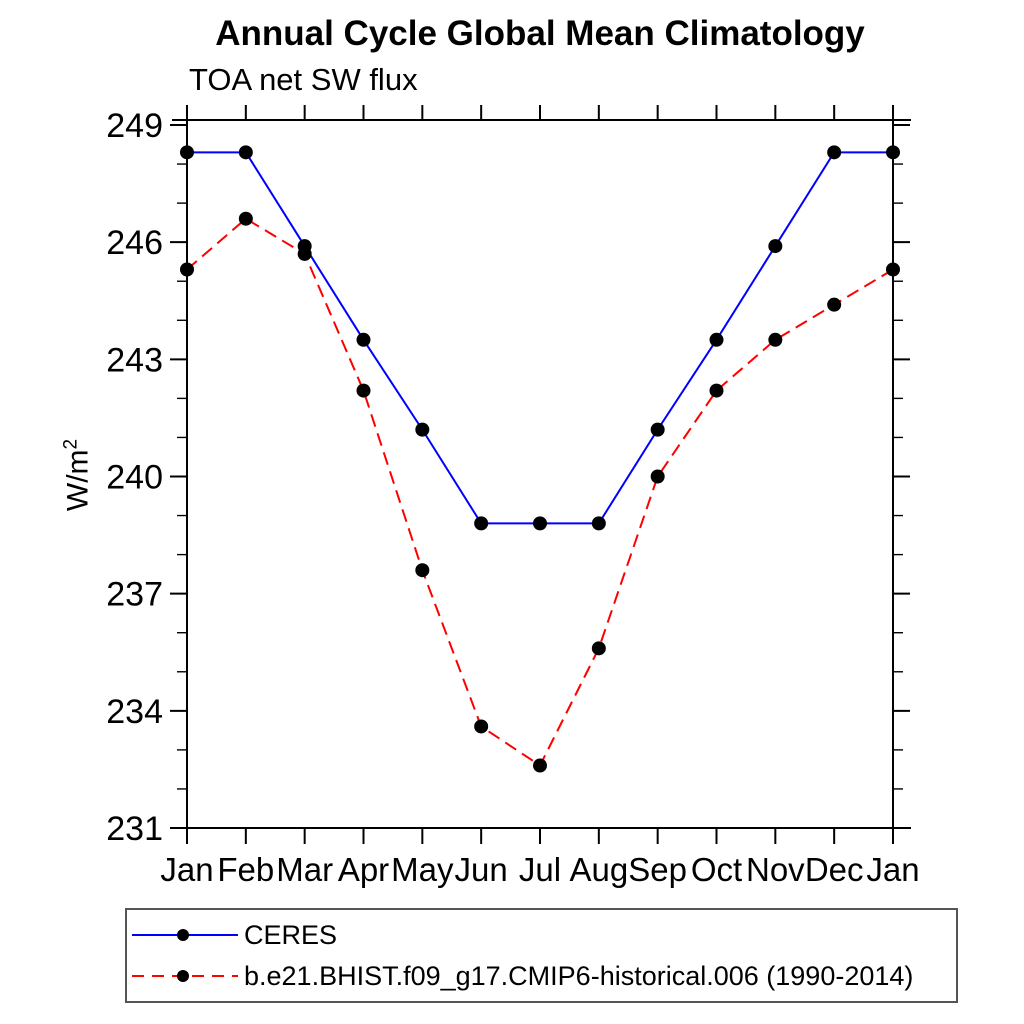 The height and width of the screenshot is (1024, 1024). I want to click on x-tick-label: Dec, so click(834, 869).